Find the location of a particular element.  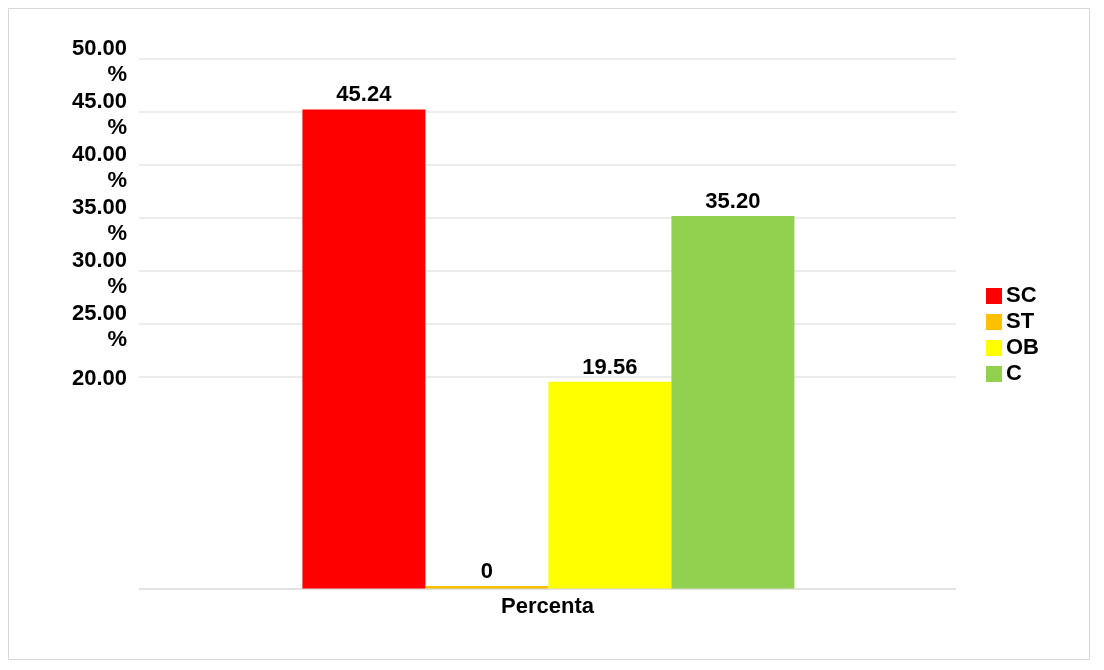

y-tick-label: 40.00 % is located at coordinates (99, 166).